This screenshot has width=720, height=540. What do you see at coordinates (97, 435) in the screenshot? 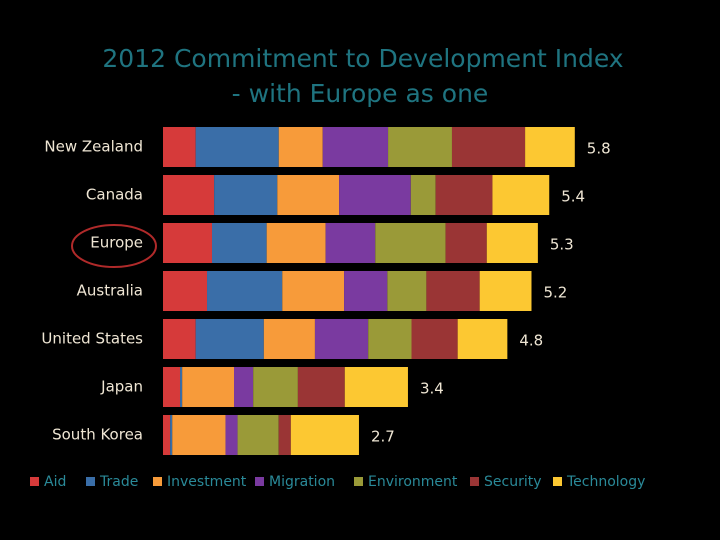
I see `category-label: South Korea` at bounding box center [97, 435].